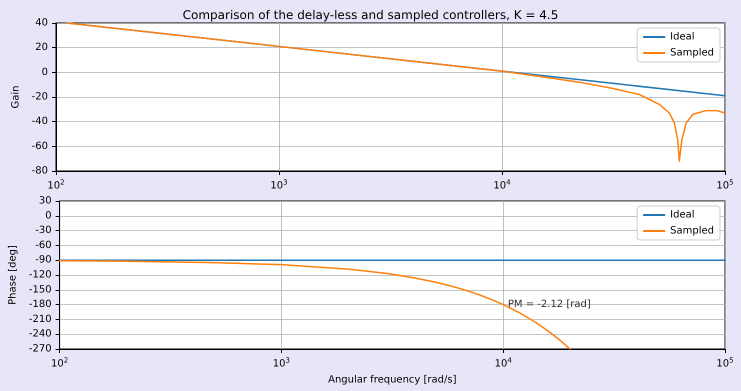  I want to click on x-axis-title: Angular frequency [rad/s], so click(392, 380).